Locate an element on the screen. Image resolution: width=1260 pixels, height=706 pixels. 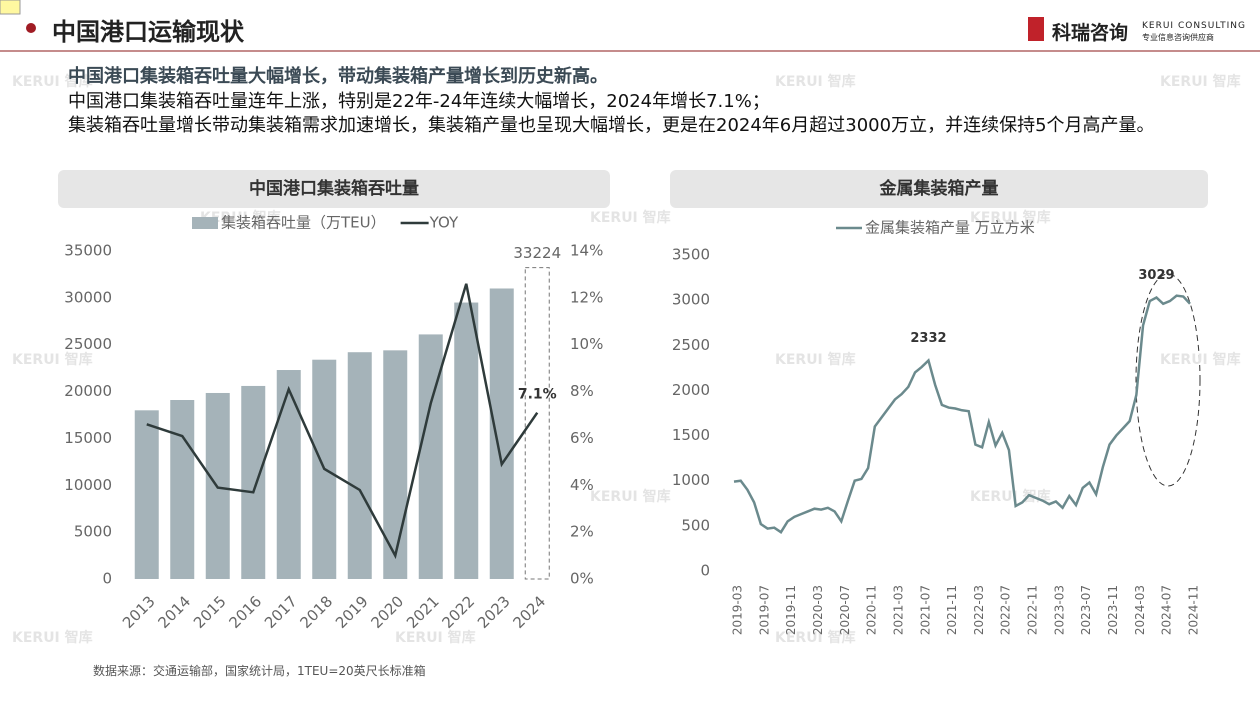
x-tick-label: 2022 is located at coordinates (459, 612).